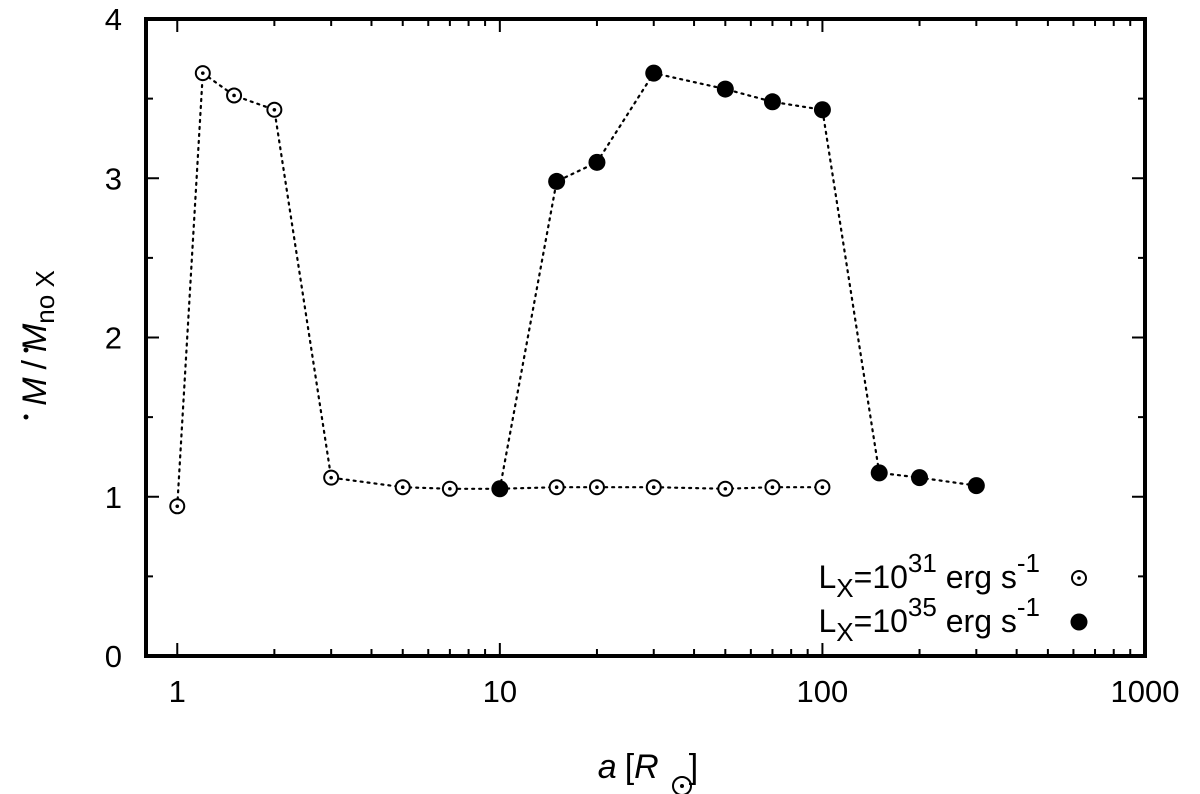 The height and width of the screenshot is (794, 1200). Describe the element at coordinates (1079, 622) in the screenshot. I see `legend-marker-filled` at that location.